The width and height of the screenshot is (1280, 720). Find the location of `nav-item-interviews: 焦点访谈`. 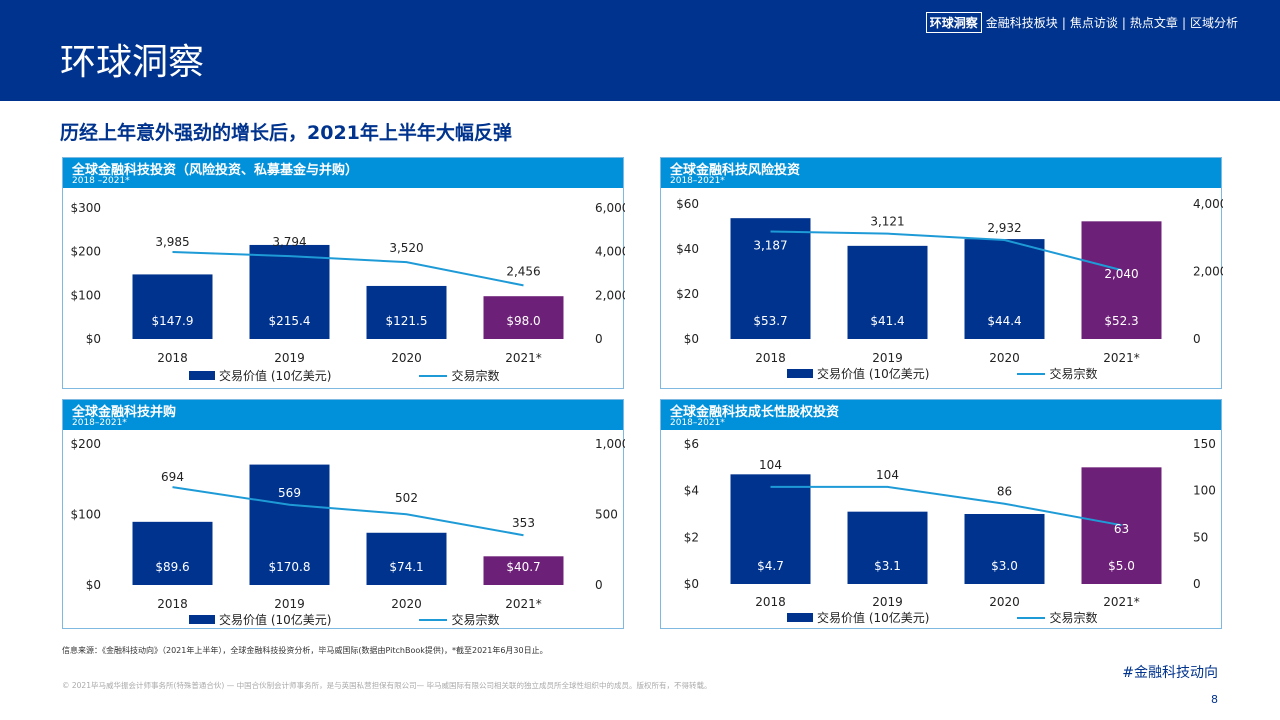

nav-item-interviews: 焦点访谈 is located at coordinates (1093, 23).